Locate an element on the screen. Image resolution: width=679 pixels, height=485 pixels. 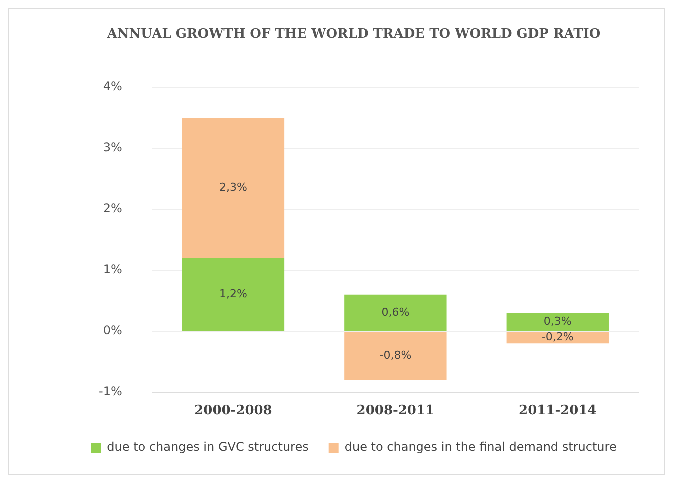
data-label: 0,6% is located at coordinates (396, 312).